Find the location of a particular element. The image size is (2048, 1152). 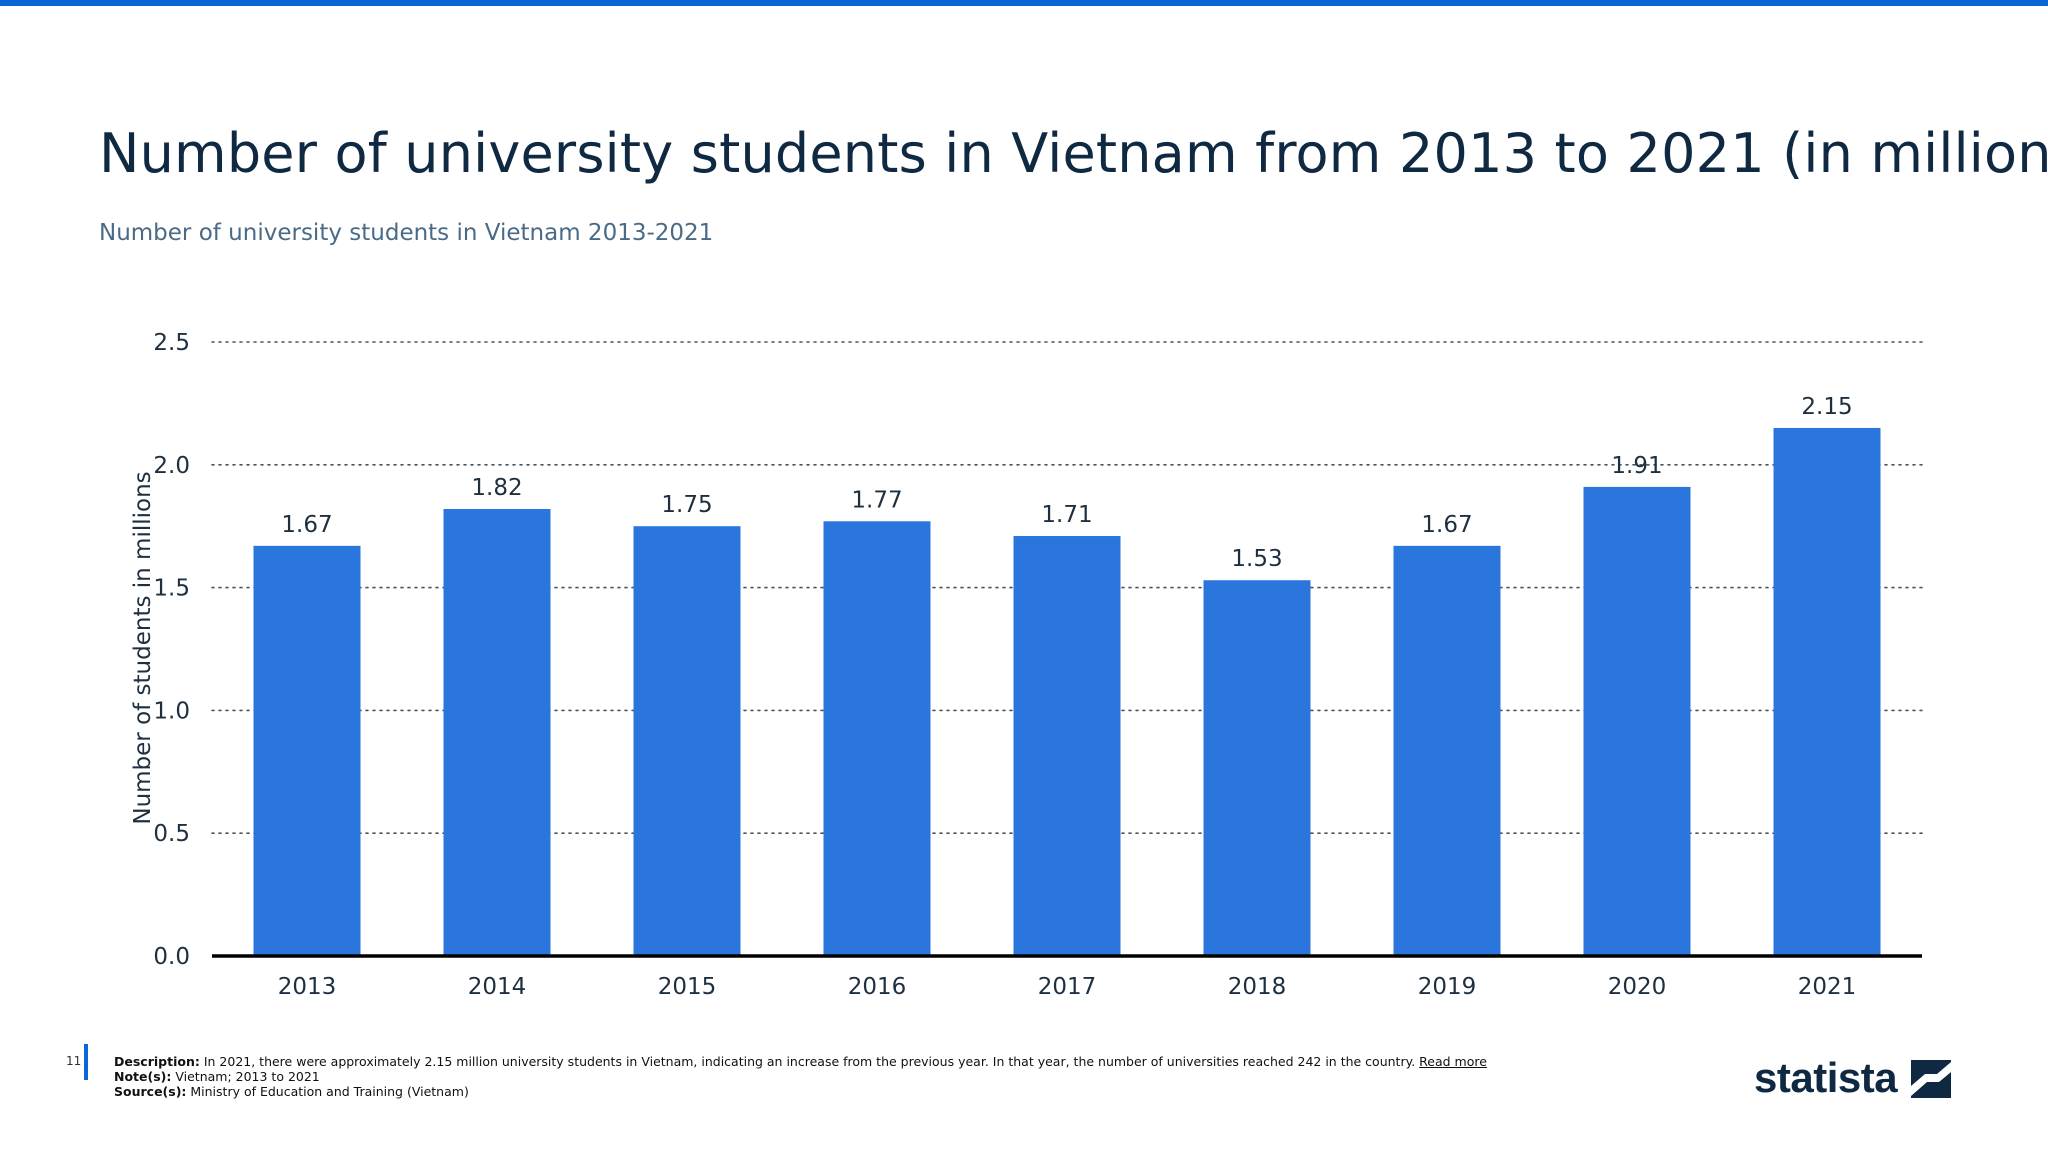

y-tick-label: 1.5 is located at coordinates (171, 589).